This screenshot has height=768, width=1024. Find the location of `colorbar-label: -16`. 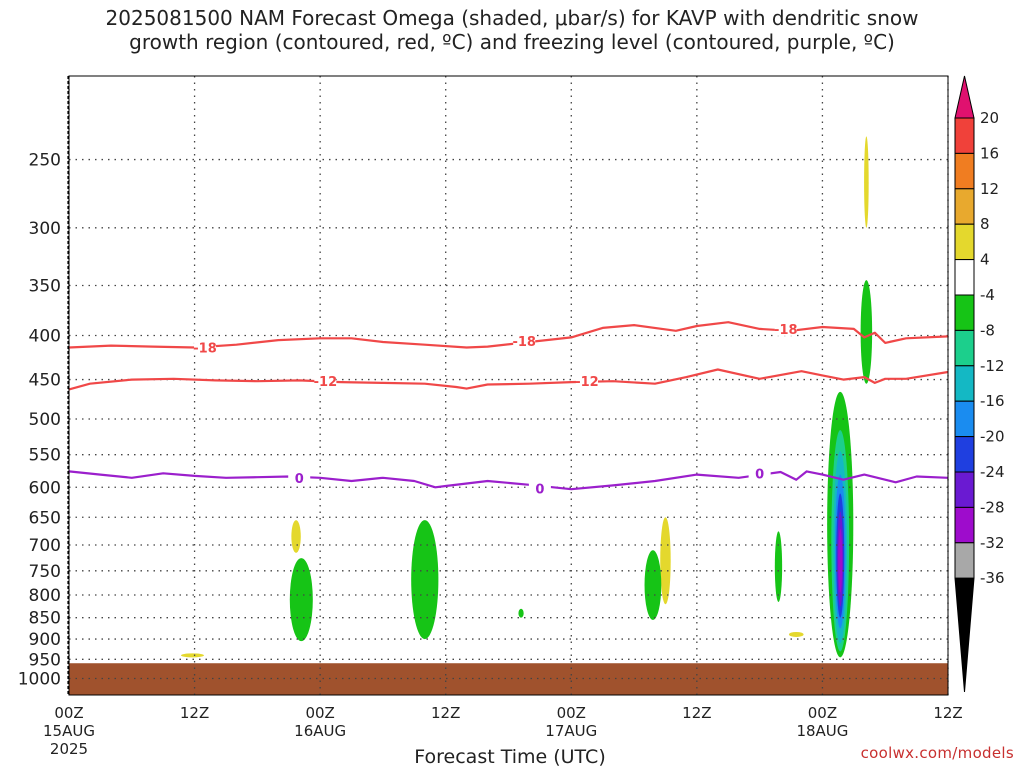

colorbar-label: -16 is located at coordinates (992, 401).